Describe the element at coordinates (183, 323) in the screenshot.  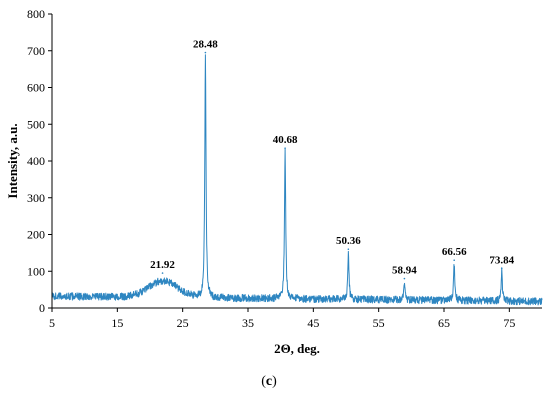
I see `x-tick-label: 25` at that location.